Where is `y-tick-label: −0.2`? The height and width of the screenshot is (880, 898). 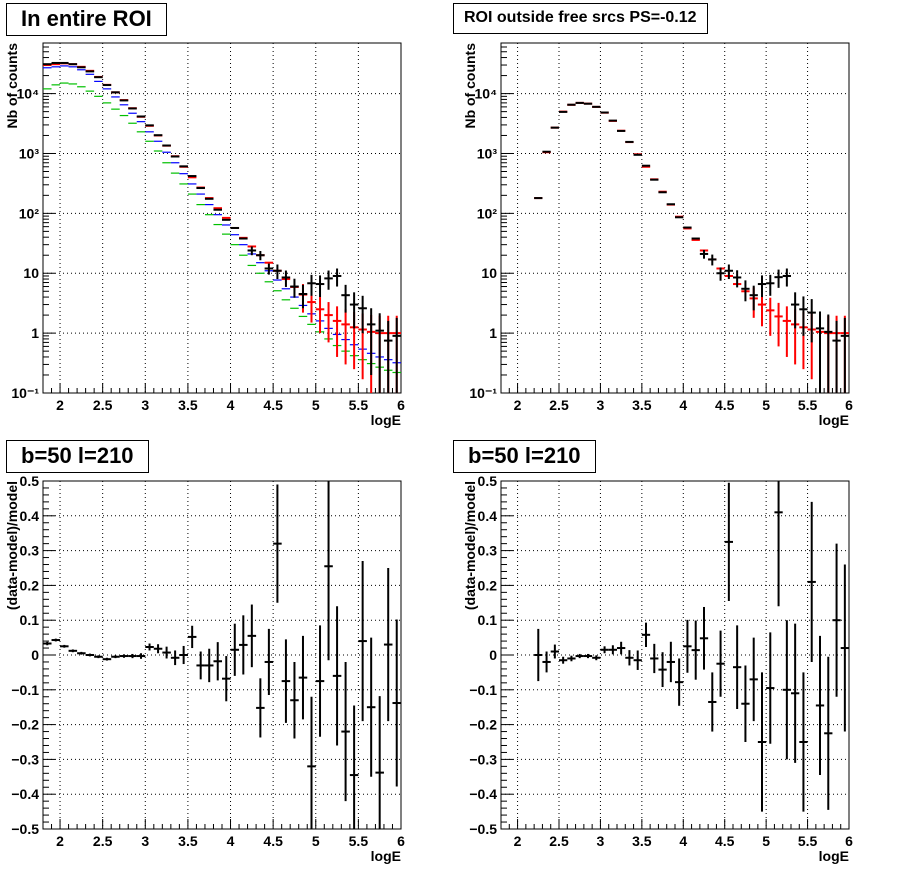
y-tick-label: −0.2 is located at coordinates (25, 725).